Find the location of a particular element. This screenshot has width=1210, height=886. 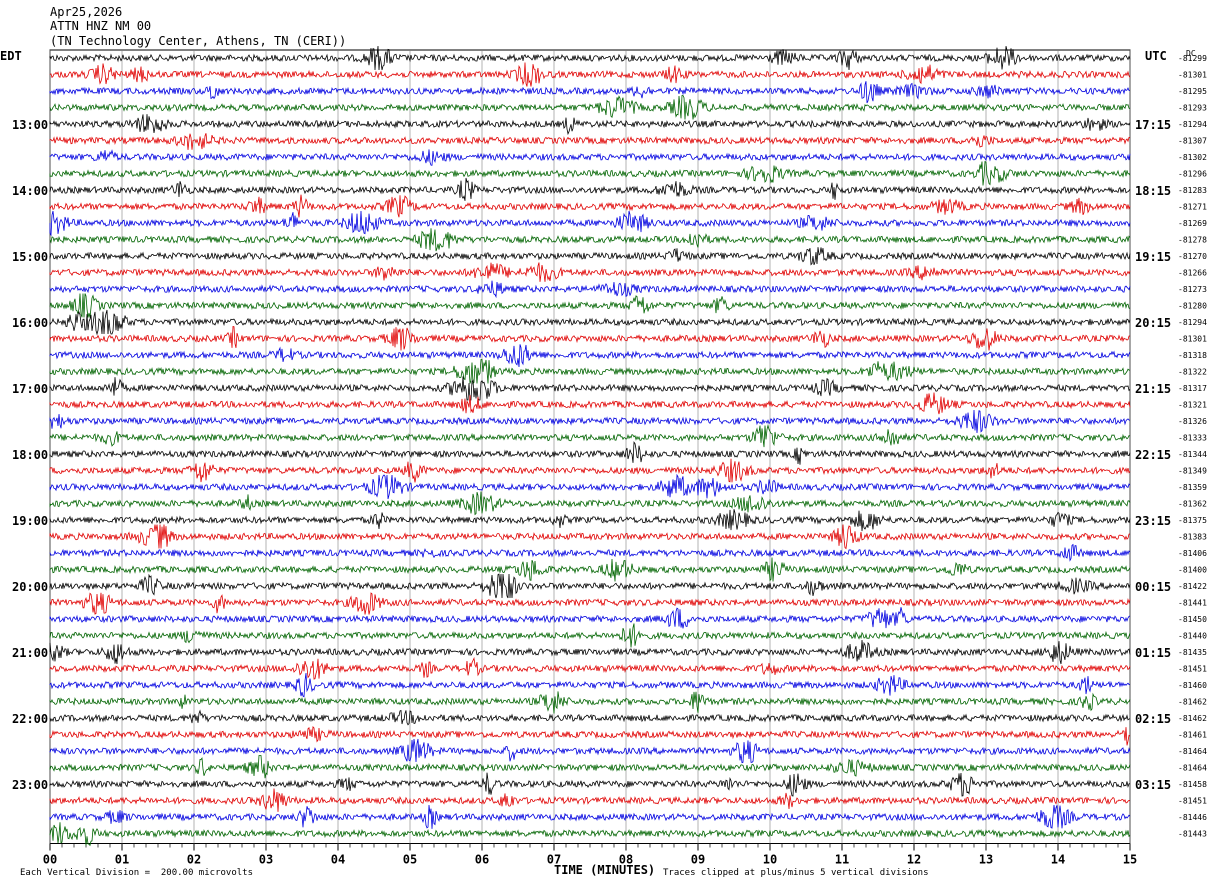

dc-offset-label: -81269 is located at coordinates (1192, 223).